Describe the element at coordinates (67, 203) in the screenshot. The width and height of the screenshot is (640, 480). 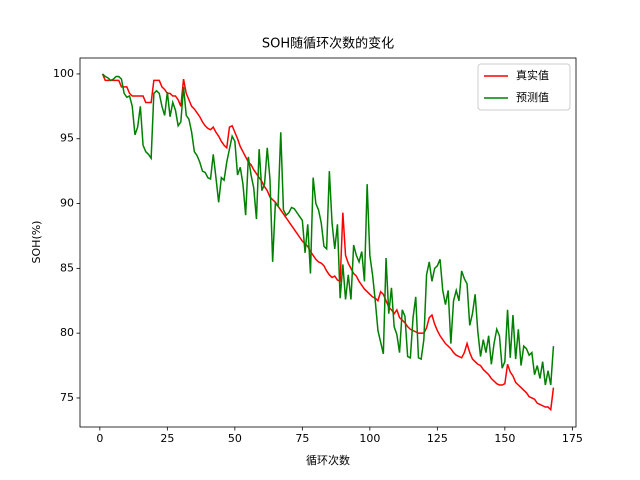
I see `y-tick-label: 90` at that location.